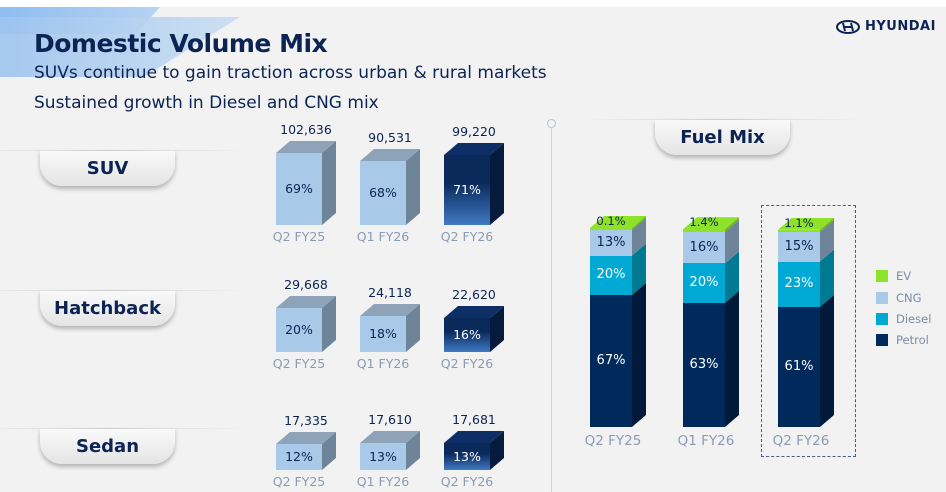 The height and width of the screenshot is (492, 946). I want to click on fuel-share-label: 1.4%, so click(704, 222).